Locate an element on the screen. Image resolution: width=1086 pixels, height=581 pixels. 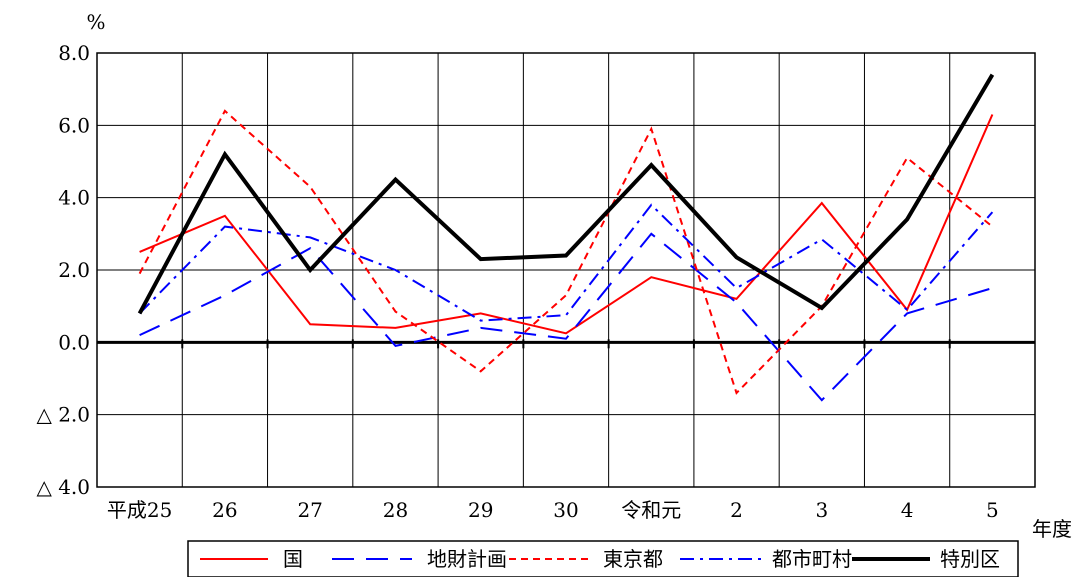
y-tick-label-1: 6.0 is located at coordinates (74, 125).